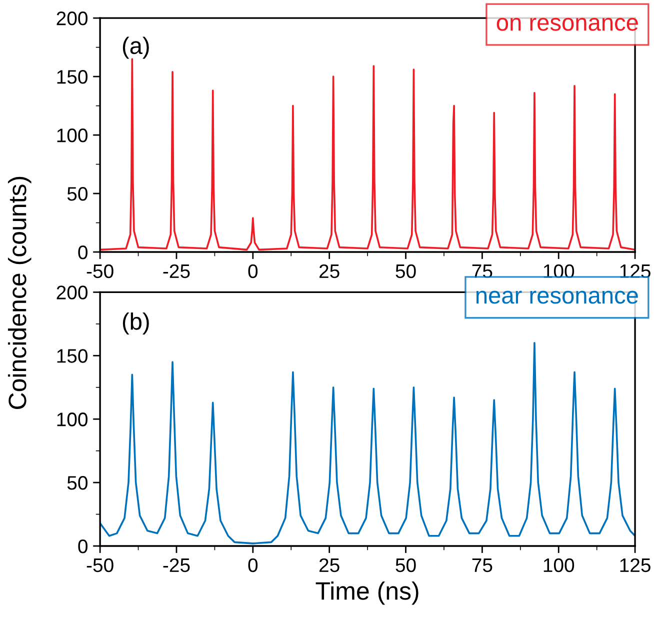 The image size is (654, 623). What do you see at coordinates (135, 323) in the screenshot?
I see `annotation: (b)` at bounding box center [135, 323].